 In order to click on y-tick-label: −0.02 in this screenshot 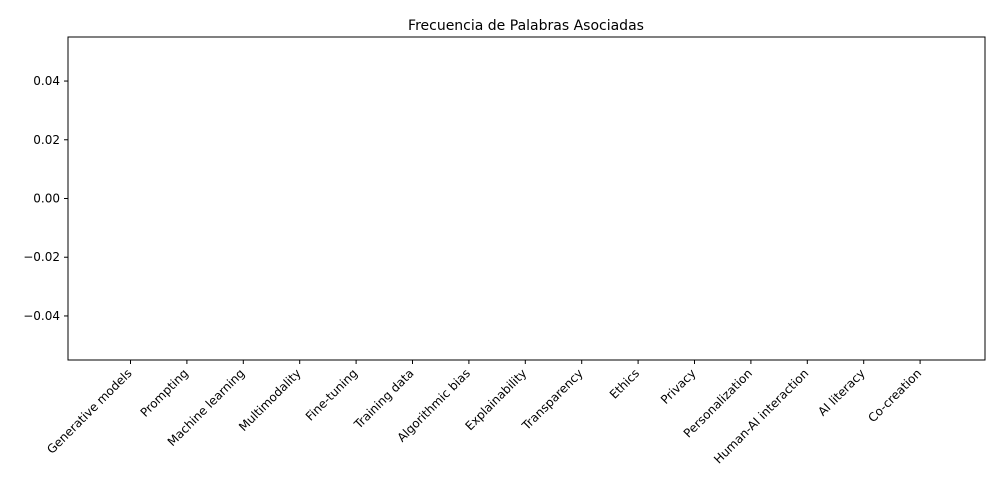, I will do `click(41, 257)`.